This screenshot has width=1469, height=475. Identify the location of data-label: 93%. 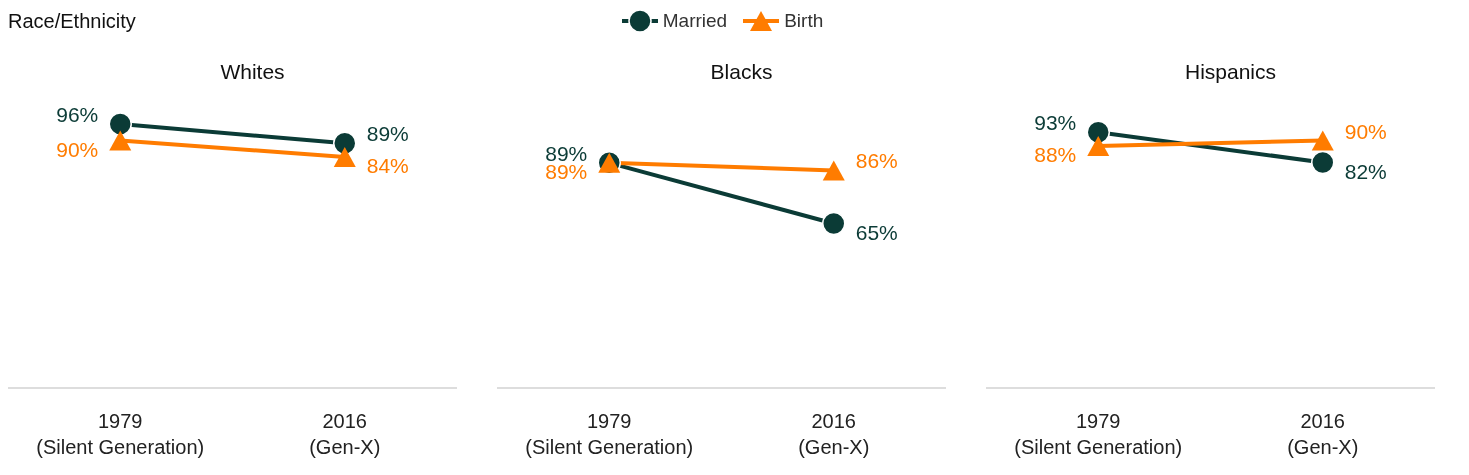
(1055, 123).